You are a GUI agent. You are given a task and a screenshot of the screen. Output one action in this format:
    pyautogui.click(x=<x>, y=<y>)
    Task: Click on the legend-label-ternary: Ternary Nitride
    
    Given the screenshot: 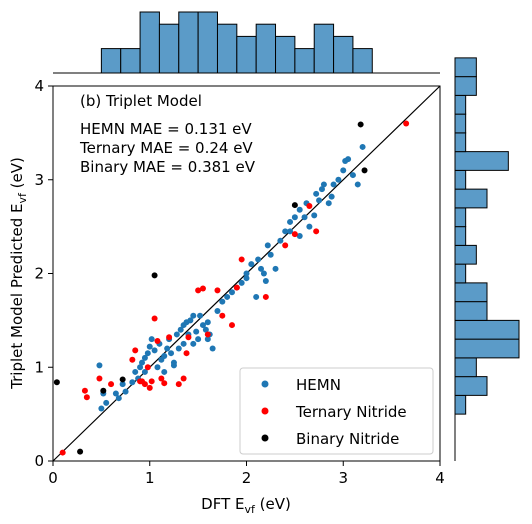 What is the action you would take?
    pyautogui.click(x=351, y=412)
    